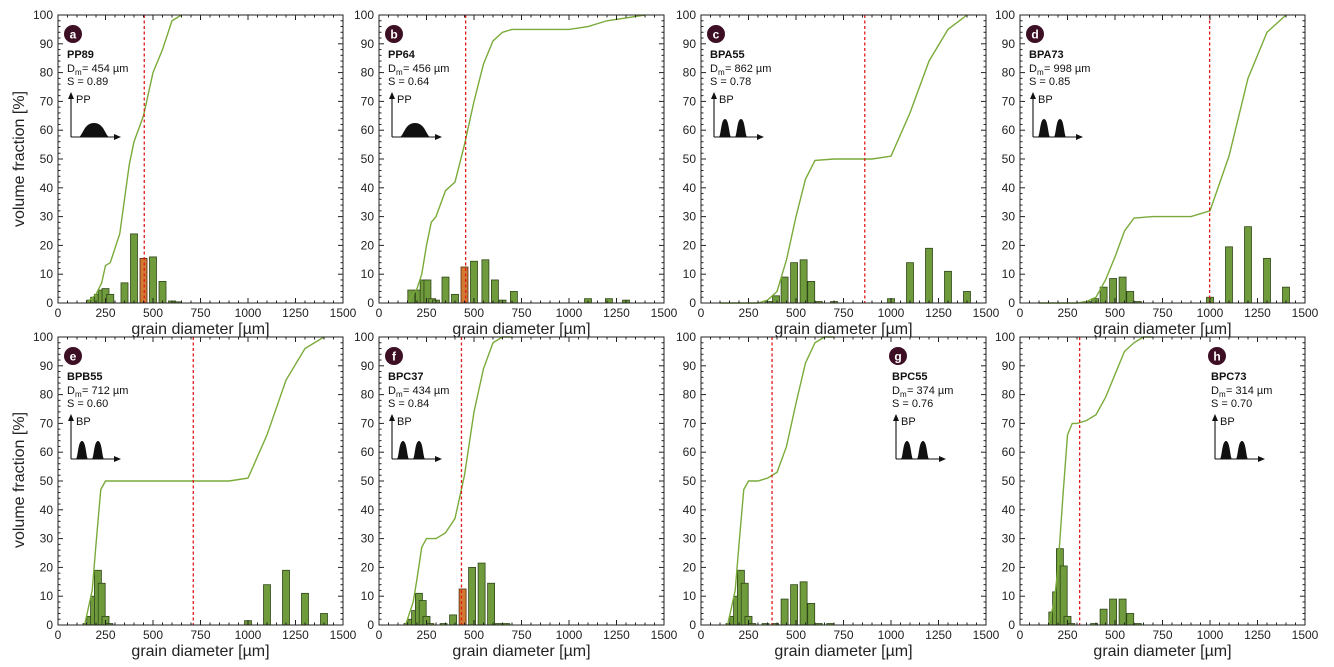 The height and width of the screenshot is (667, 1334). I want to click on sample-name: BPC37, so click(405, 377).